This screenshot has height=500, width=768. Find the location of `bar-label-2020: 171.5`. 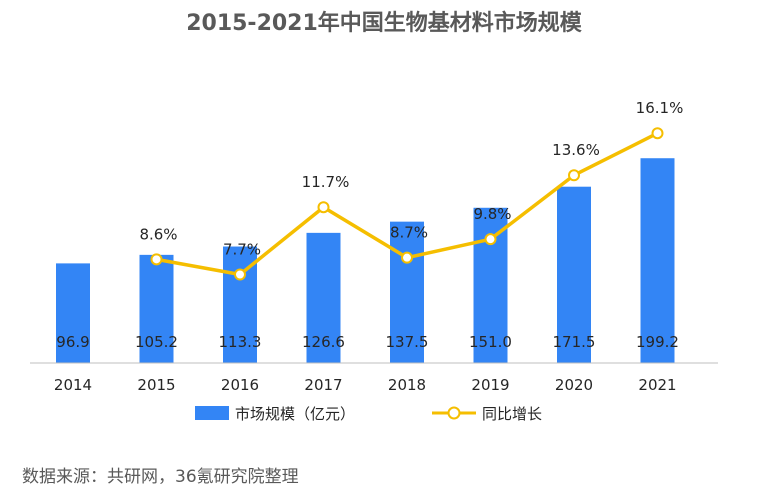

bar-label-2020: 171.5 is located at coordinates (574, 342).